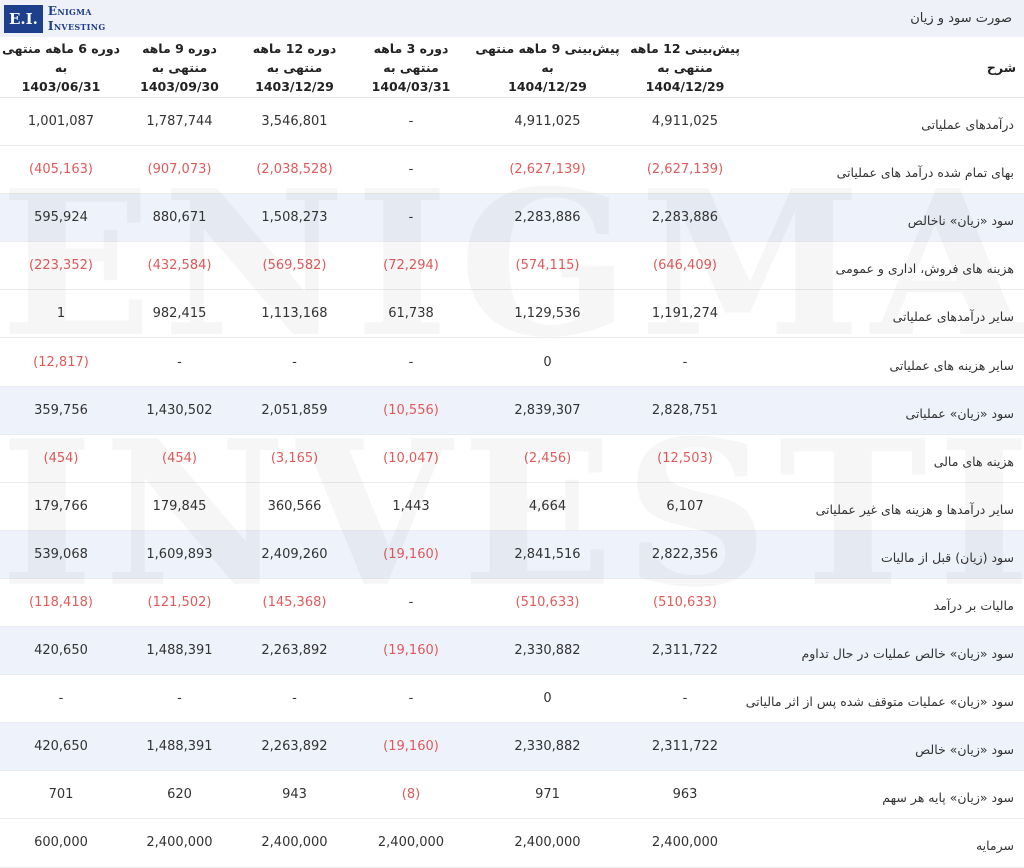  What do you see at coordinates (685, 603) in the screenshot?
I see `cell-value: (510,633)` at bounding box center [685, 603].